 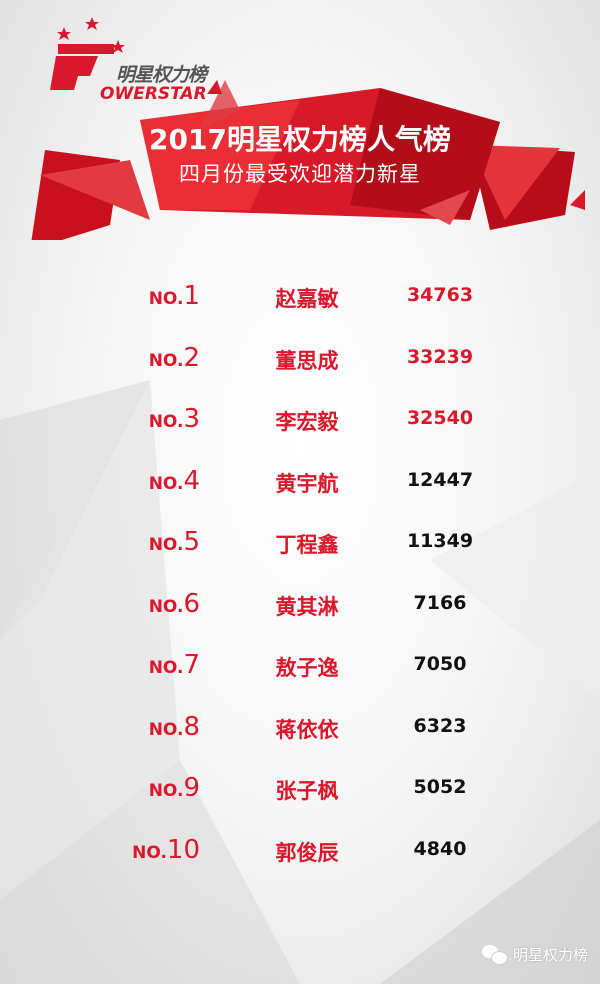 I want to click on vote-count: 11349, so click(x=440, y=541).